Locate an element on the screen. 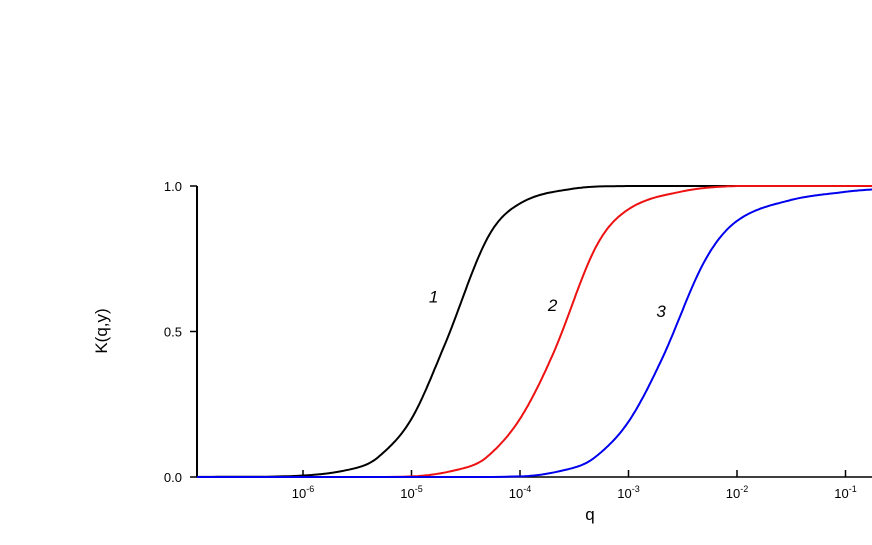  x-tick-exponent: -4 is located at coordinates (527, 489).